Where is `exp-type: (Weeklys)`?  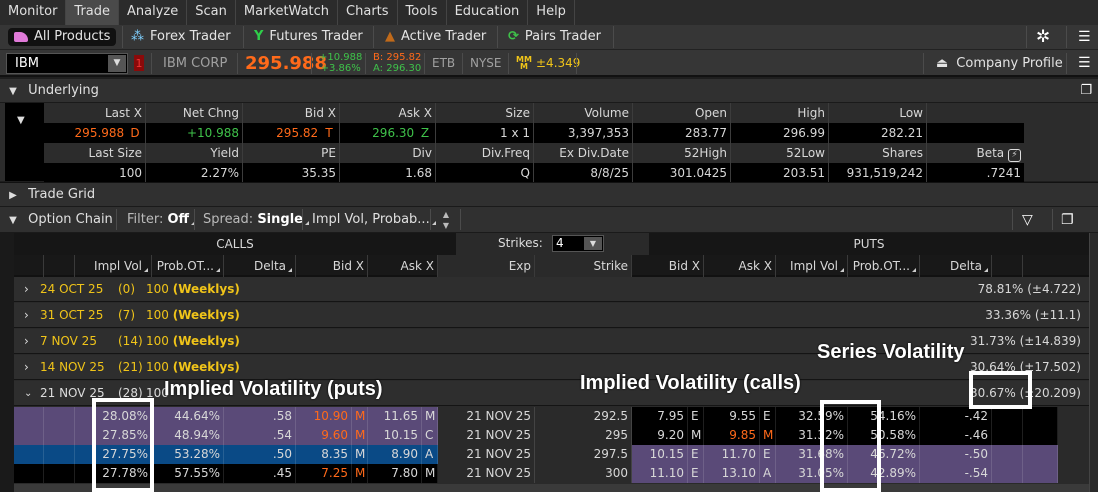
exp-type: (Weeklys) is located at coordinates (206, 367).